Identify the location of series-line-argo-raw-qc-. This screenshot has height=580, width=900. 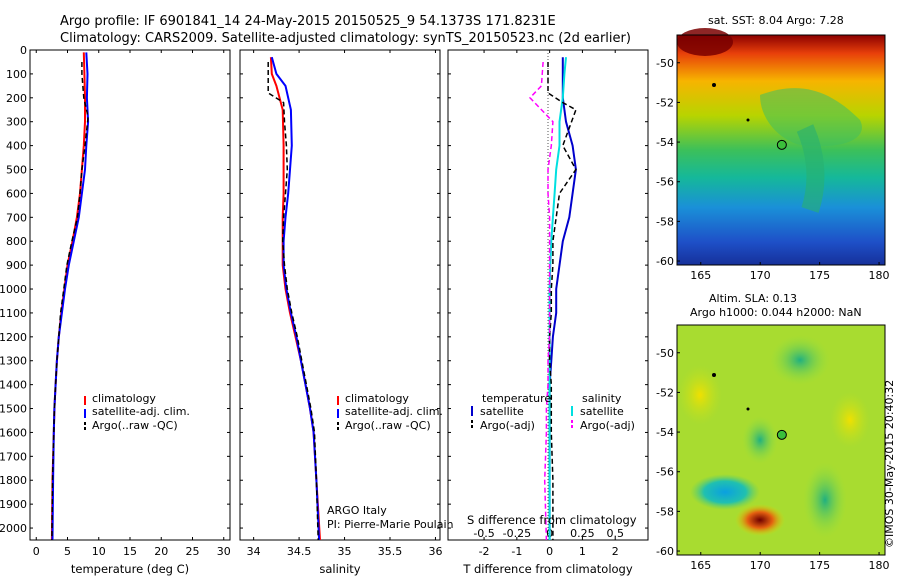
(293, 301).